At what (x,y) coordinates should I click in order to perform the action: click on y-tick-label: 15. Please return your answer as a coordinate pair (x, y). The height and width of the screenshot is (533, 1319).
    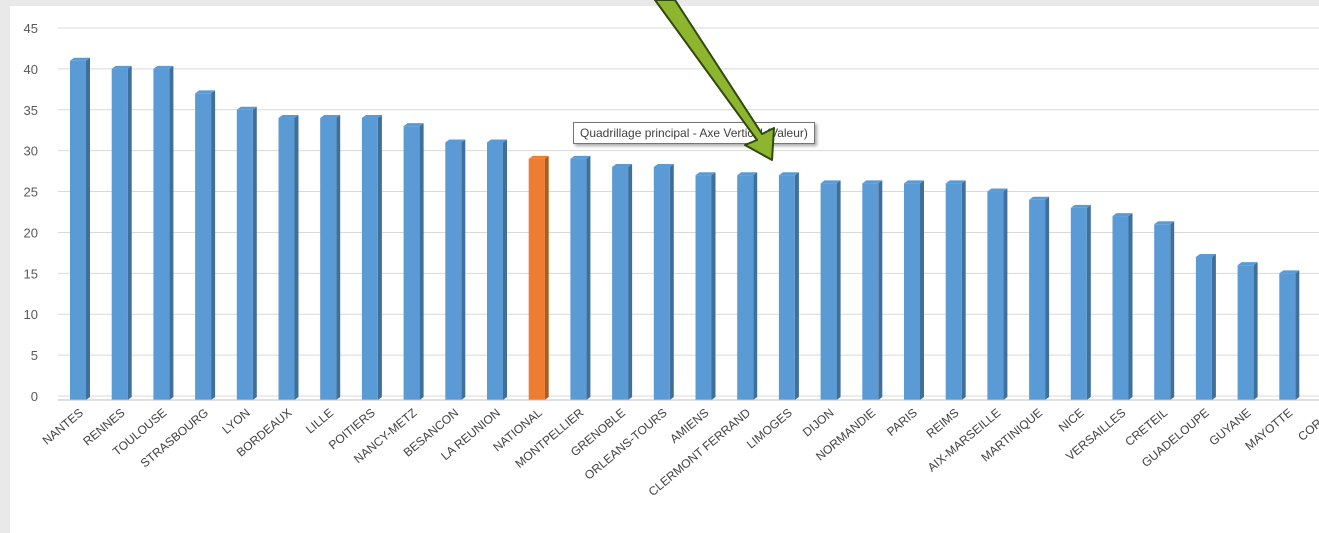
    Looking at the image, I should click on (31, 273).